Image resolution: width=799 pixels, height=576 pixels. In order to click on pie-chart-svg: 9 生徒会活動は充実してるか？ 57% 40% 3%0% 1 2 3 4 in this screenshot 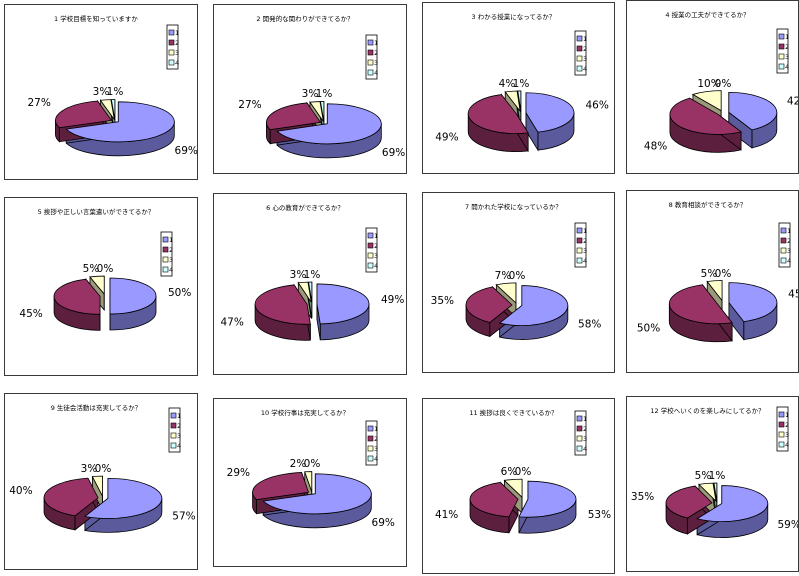, I will do `click(102, 468)`.